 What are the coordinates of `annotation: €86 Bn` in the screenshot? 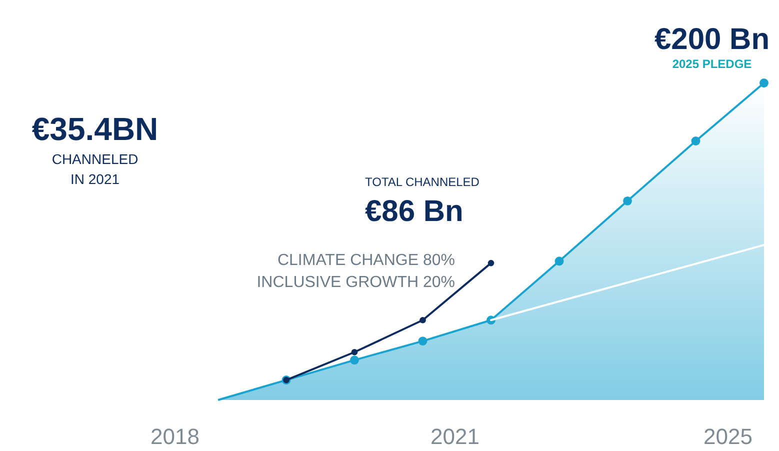 It's located at (414, 211).